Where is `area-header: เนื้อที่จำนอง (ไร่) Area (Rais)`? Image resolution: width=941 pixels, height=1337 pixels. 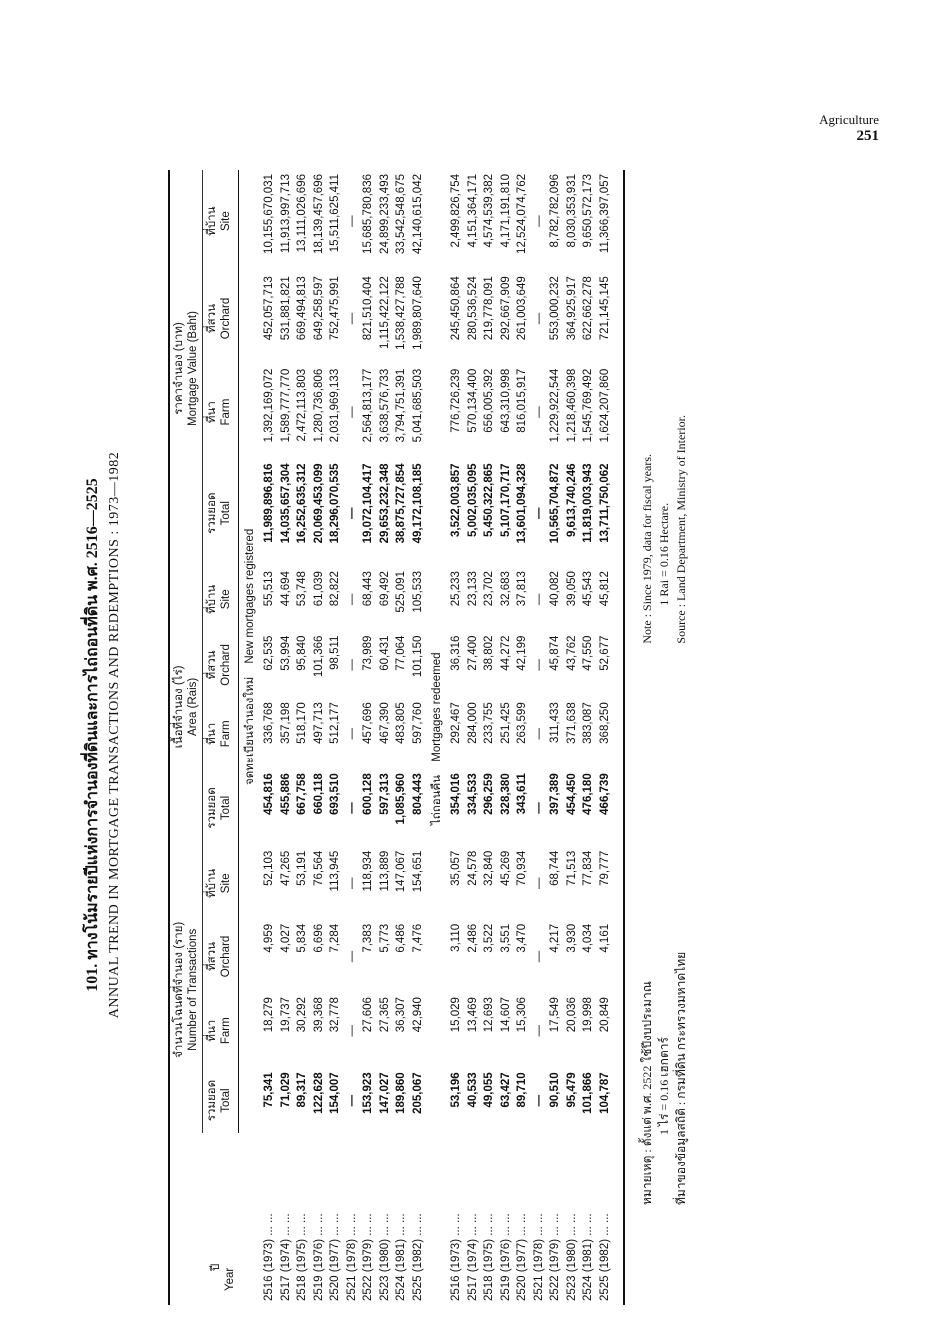 area-header: เนื้อที่จำนอง (ไร่) Area (Rais) is located at coordinates (186, 707).